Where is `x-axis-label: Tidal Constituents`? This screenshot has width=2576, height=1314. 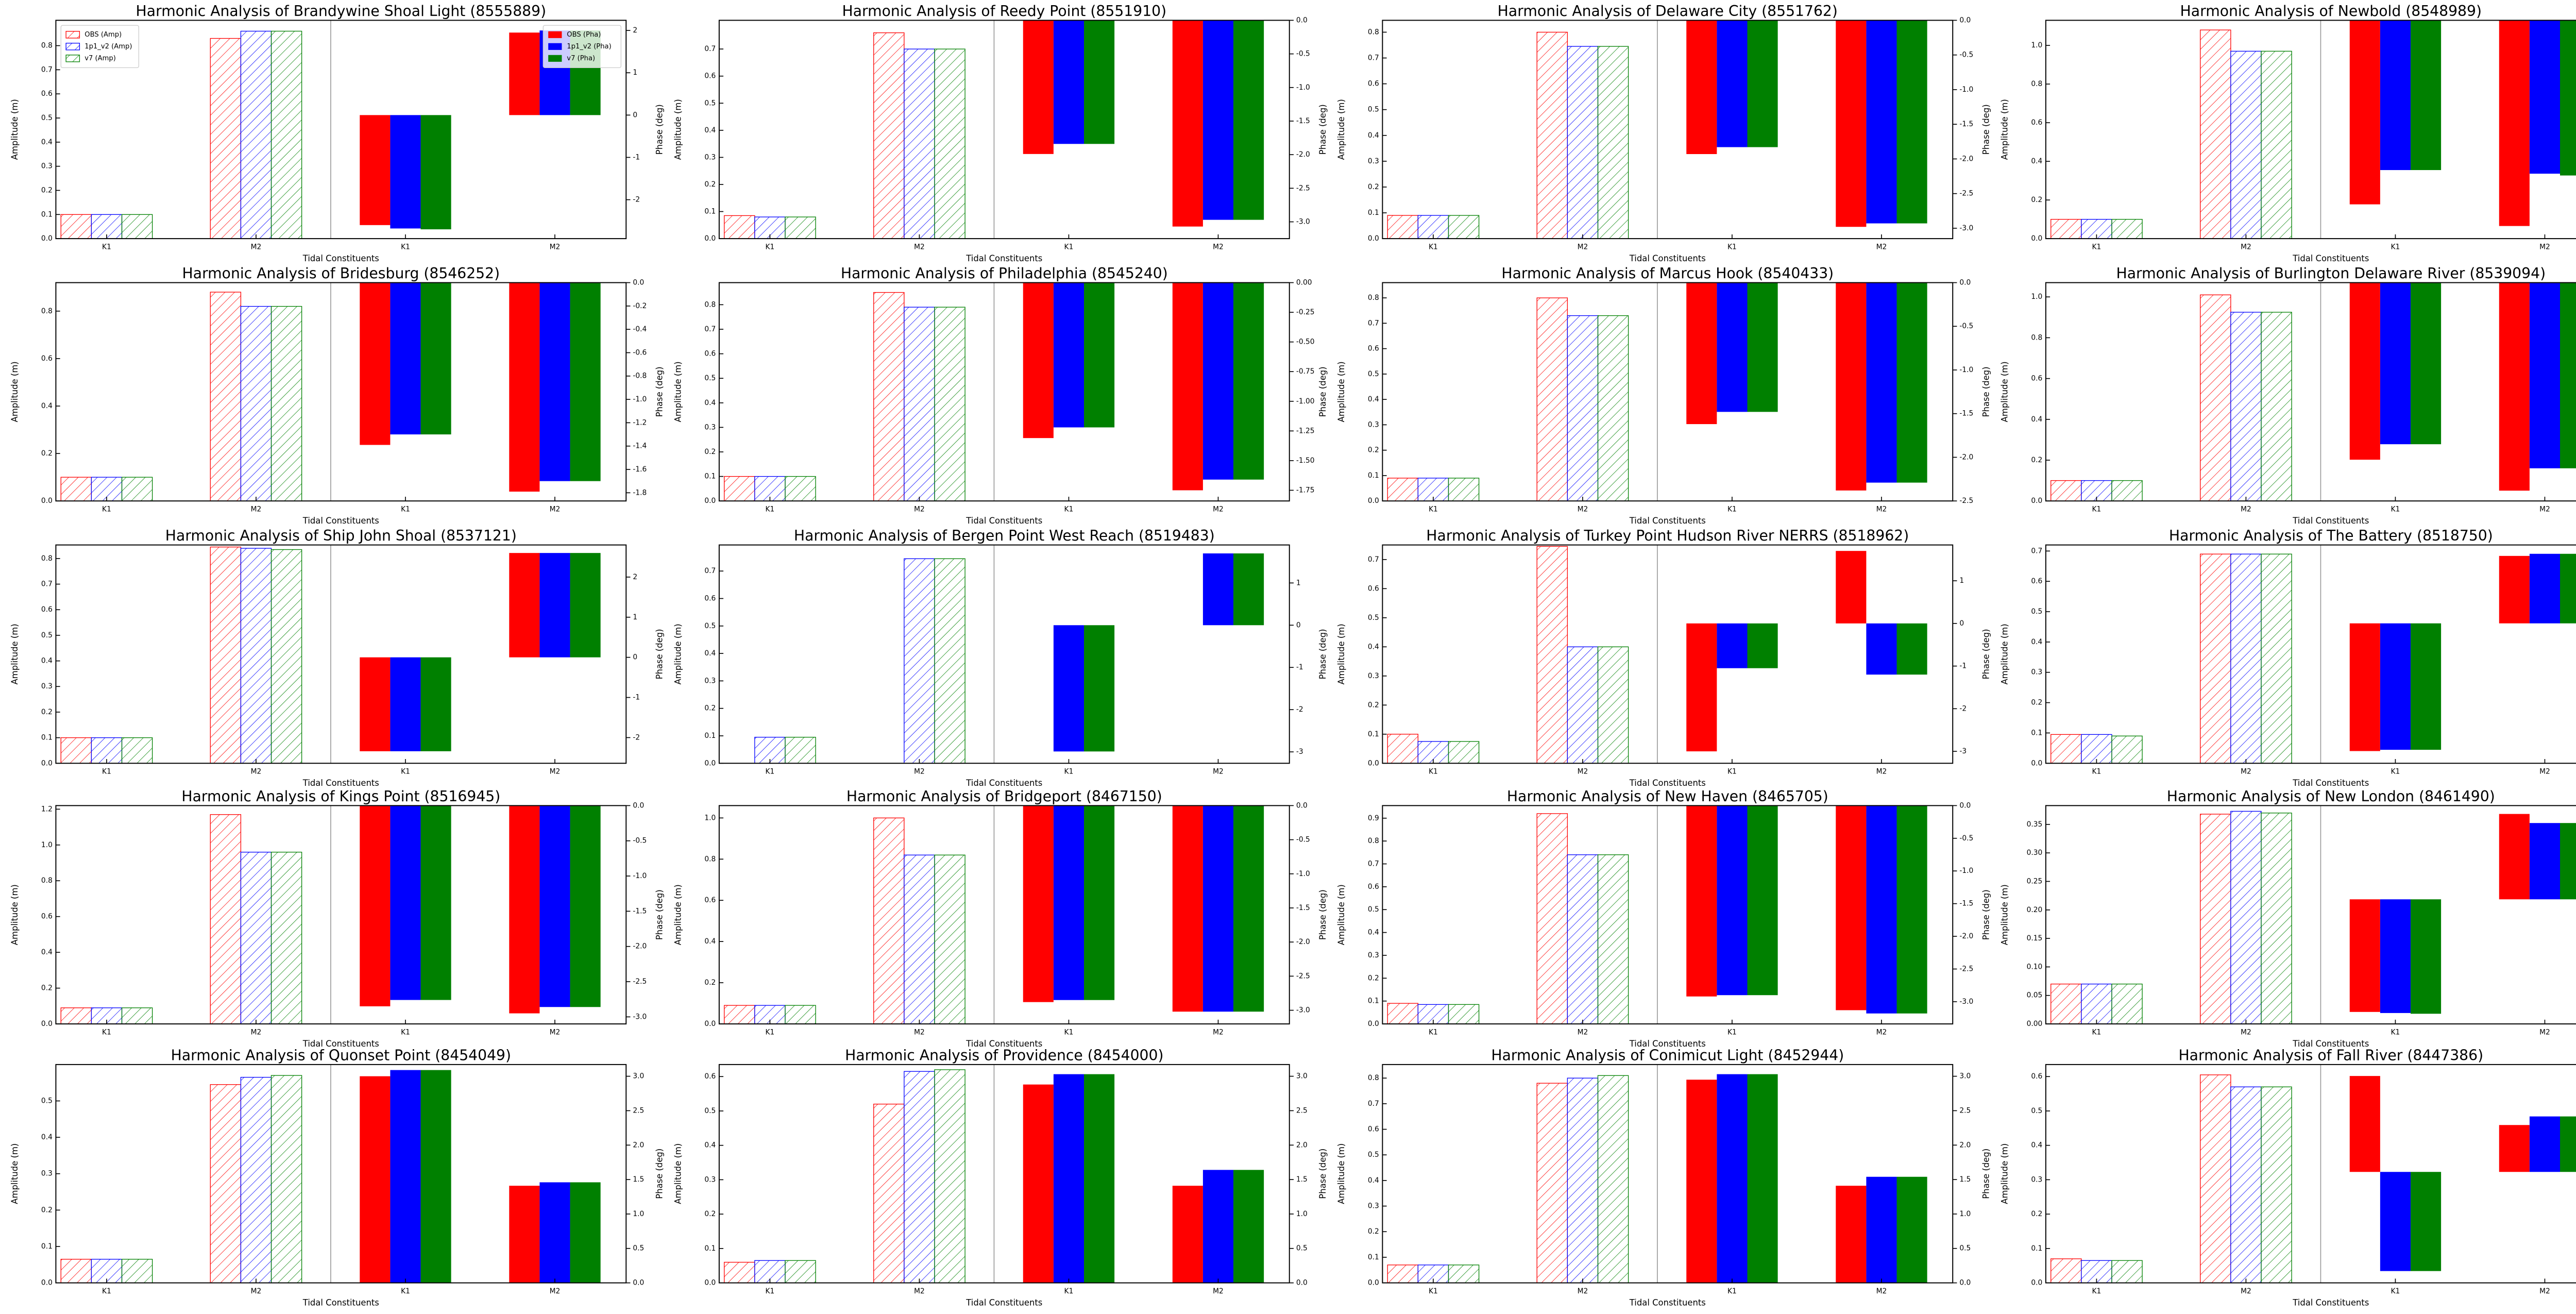 x-axis-label: Tidal Constituents is located at coordinates (2330, 521).